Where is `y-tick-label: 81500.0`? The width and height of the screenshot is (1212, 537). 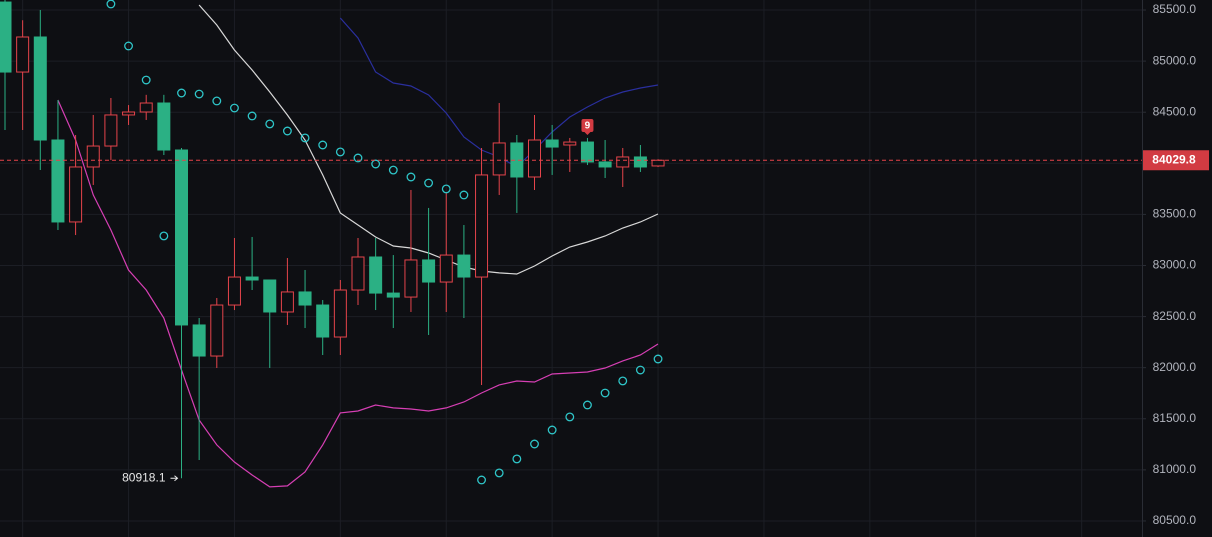 y-tick-label: 81500.0 is located at coordinates (1175, 418).